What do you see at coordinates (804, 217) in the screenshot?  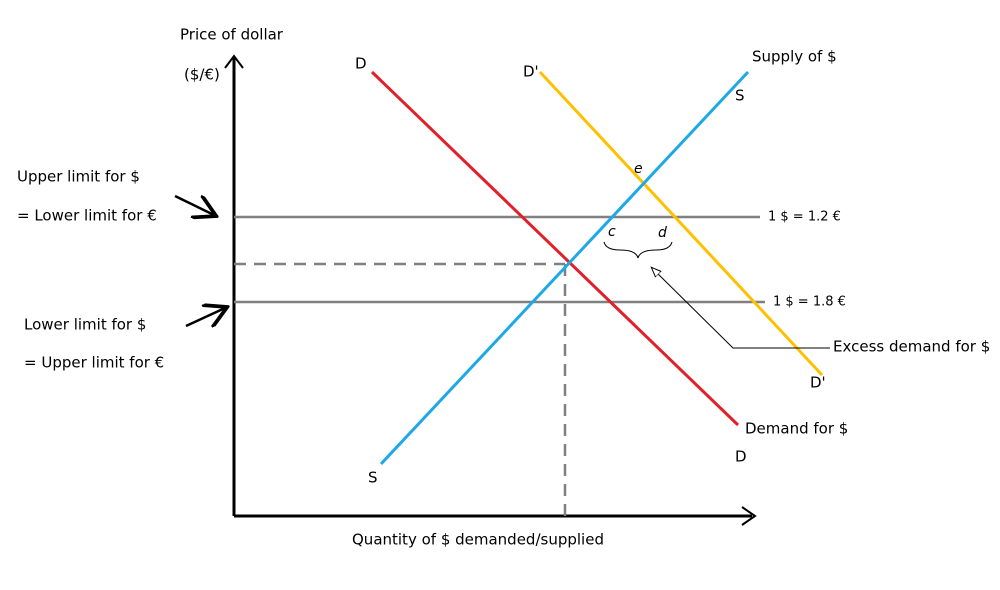 I see `rate-label: 1 $ = 1.2 €` at bounding box center [804, 217].